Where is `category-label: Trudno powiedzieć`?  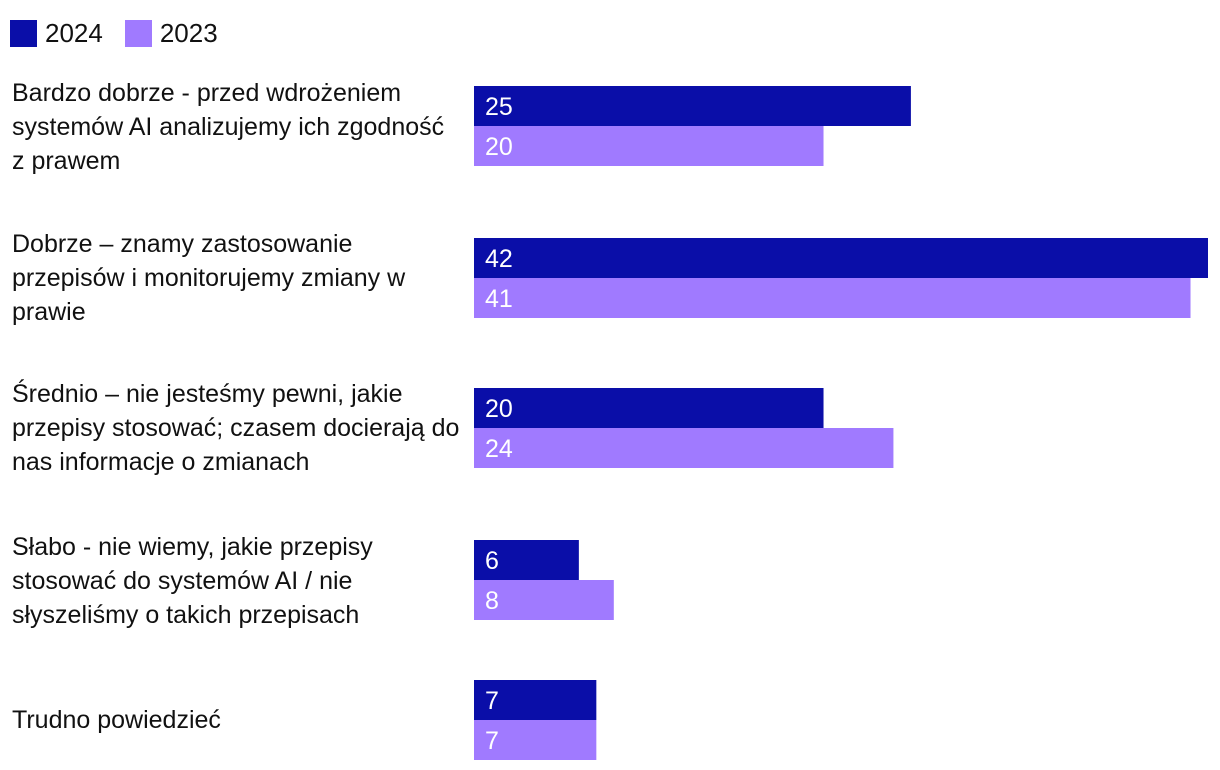 category-label: Trudno powiedzieć is located at coordinates (116, 720).